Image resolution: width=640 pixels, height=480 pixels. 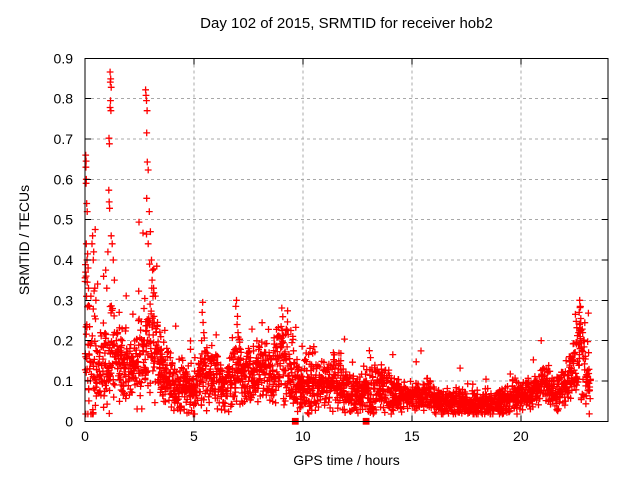 What do you see at coordinates (64, 341) in the screenshot?
I see `y-tick-label: 0.2` at bounding box center [64, 341].